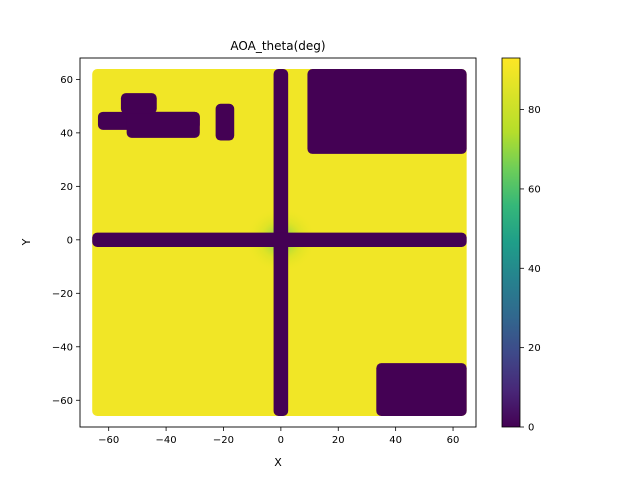  Describe the element at coordinates (421, 389) in the screenshot. I see `region-bottom-right-block` at that location.